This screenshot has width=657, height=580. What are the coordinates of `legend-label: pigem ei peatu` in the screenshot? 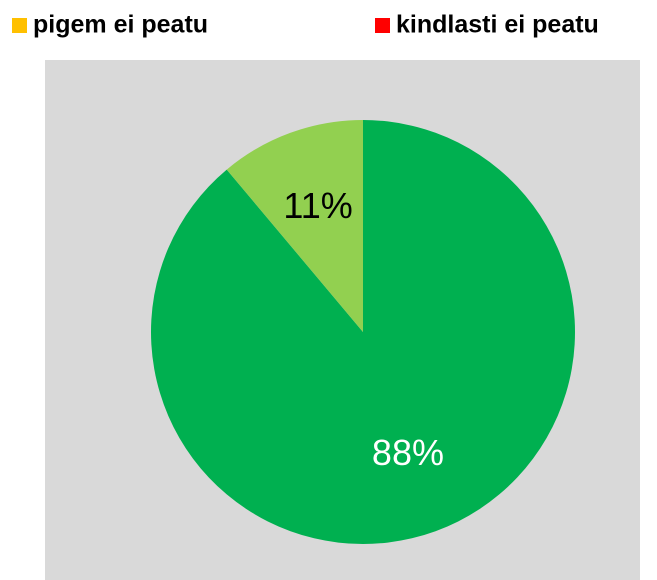 It's located at (120, 25).